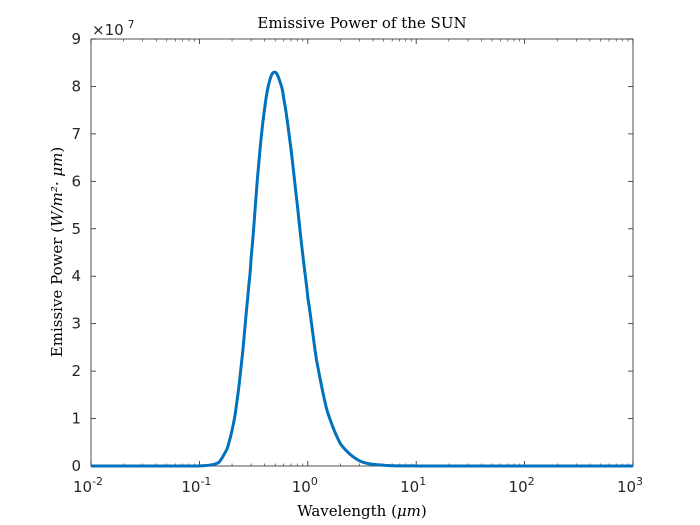 The image size is (700, 525). I want to click on x-tick-label-exponent: 3, so click(639, 481).